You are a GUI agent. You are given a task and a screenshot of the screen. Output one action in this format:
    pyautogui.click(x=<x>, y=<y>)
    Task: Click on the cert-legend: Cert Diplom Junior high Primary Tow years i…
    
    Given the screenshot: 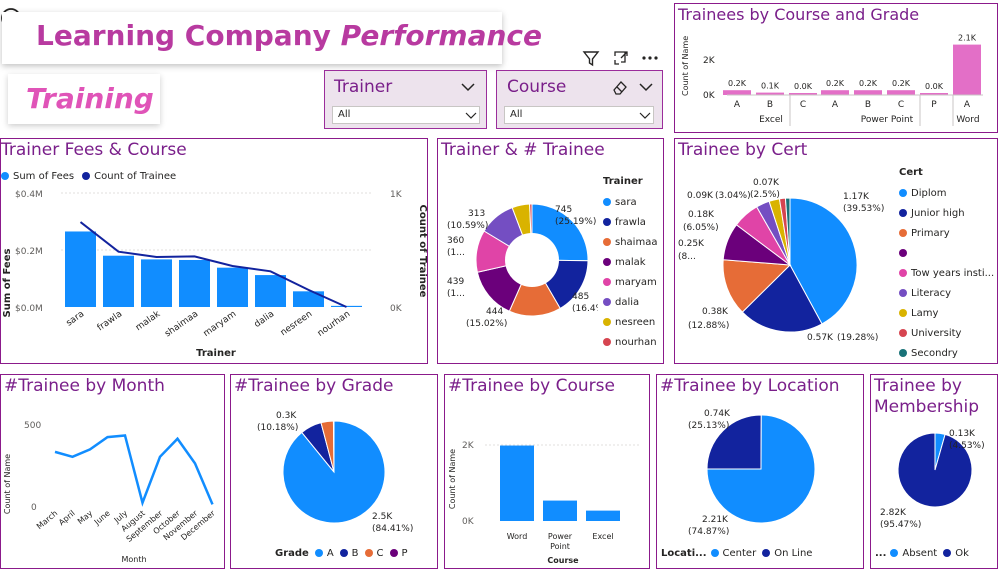 What is the action you would take?
    pyautogui.click(x=946, y=265)
    